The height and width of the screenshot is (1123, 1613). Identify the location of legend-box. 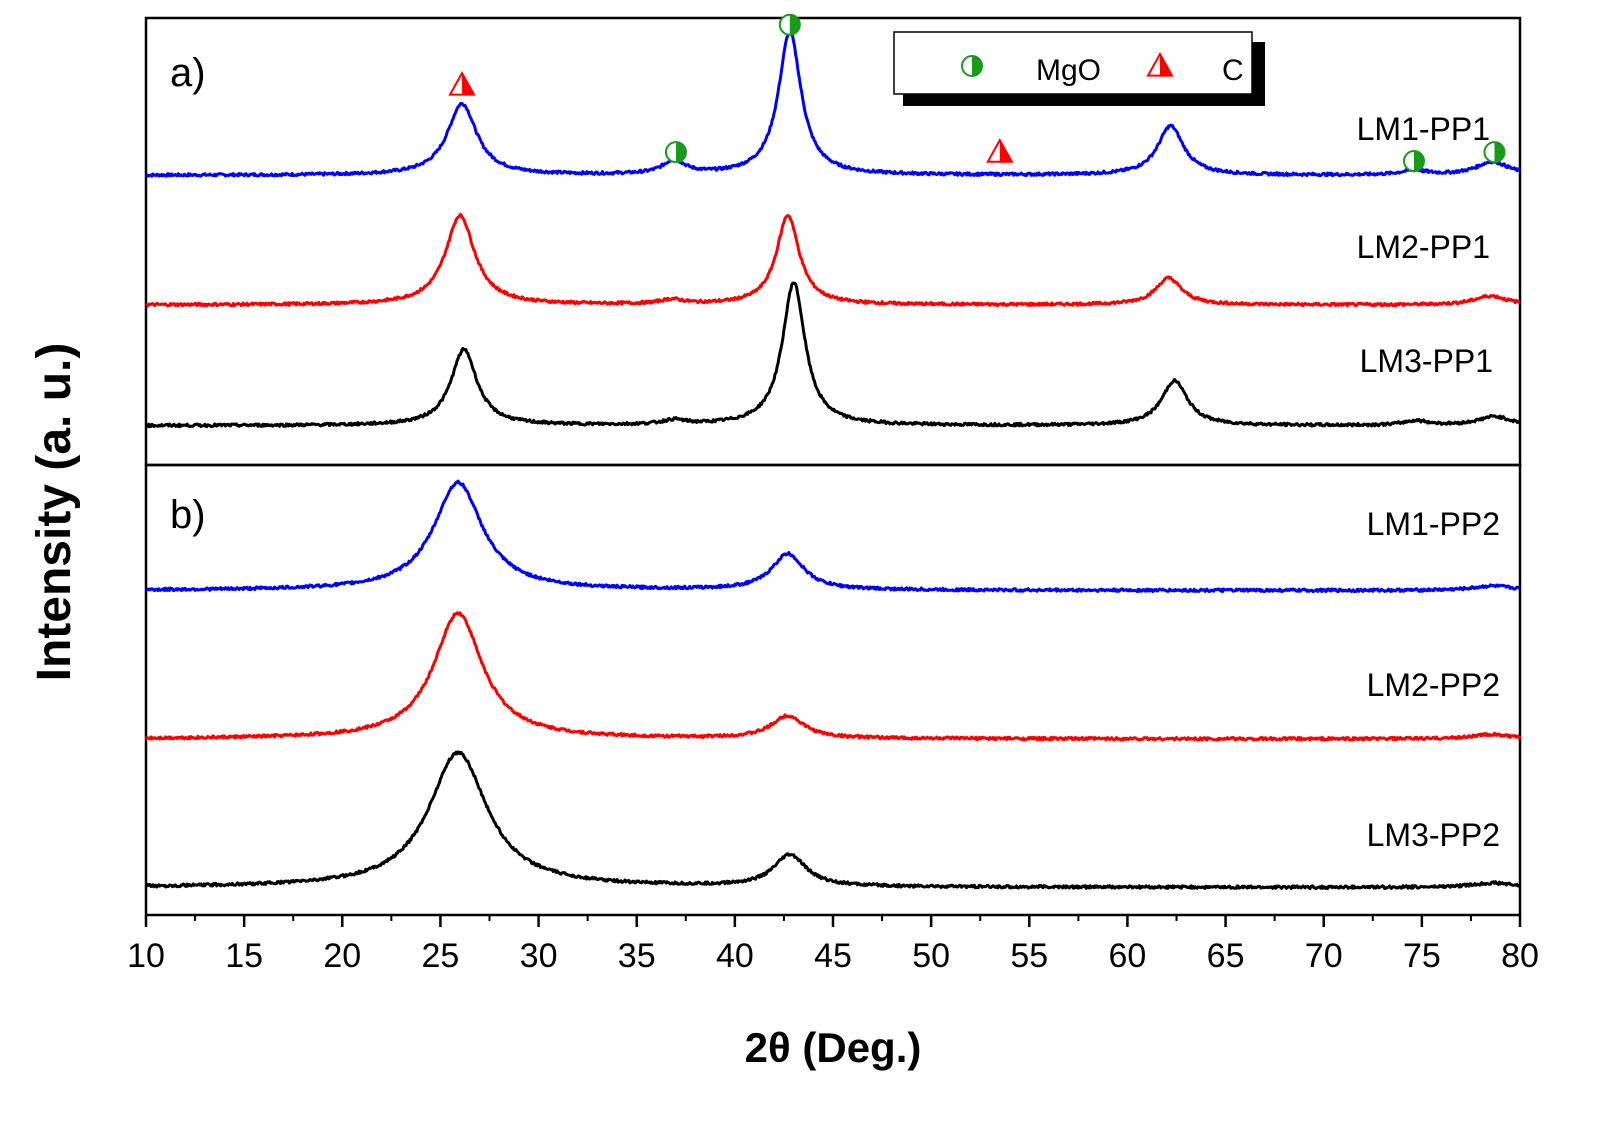
(1073, 63).